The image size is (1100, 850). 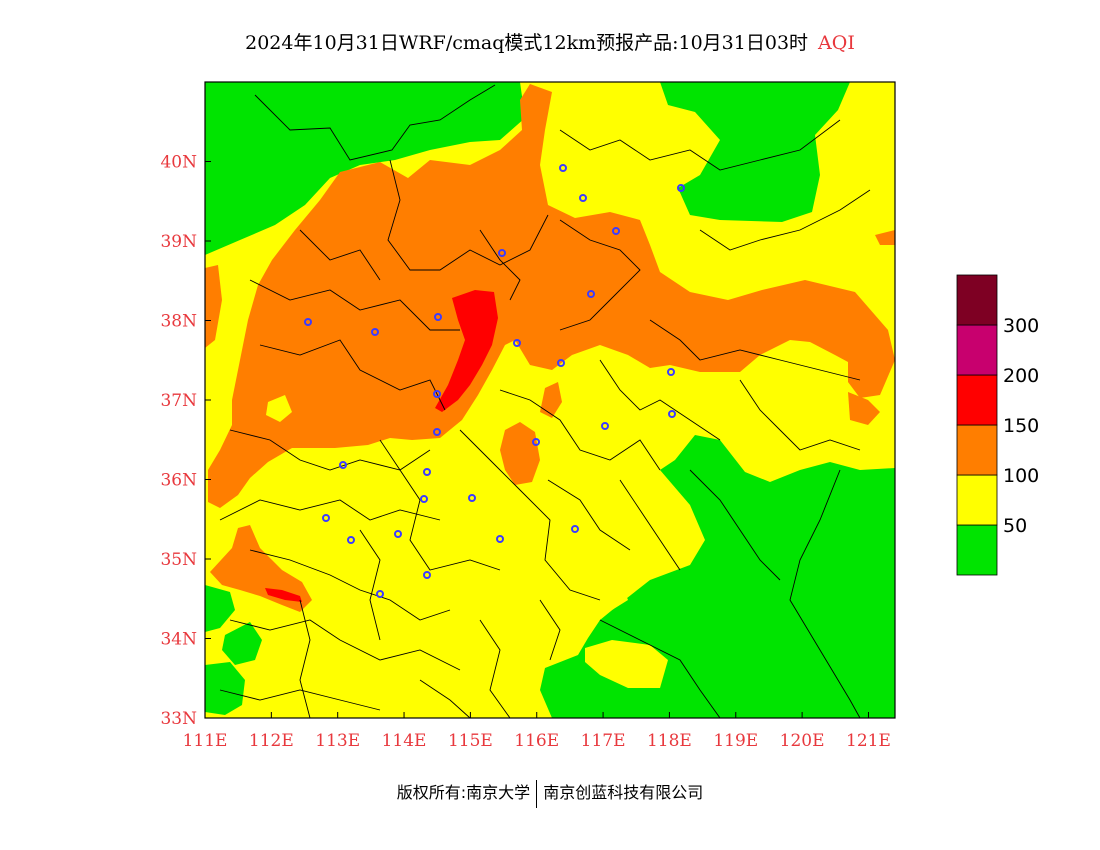 What do you see at coordinates (1021, 376) in the screenshot?
I see `legend-label: 200` at bounding box center [1021, 376].